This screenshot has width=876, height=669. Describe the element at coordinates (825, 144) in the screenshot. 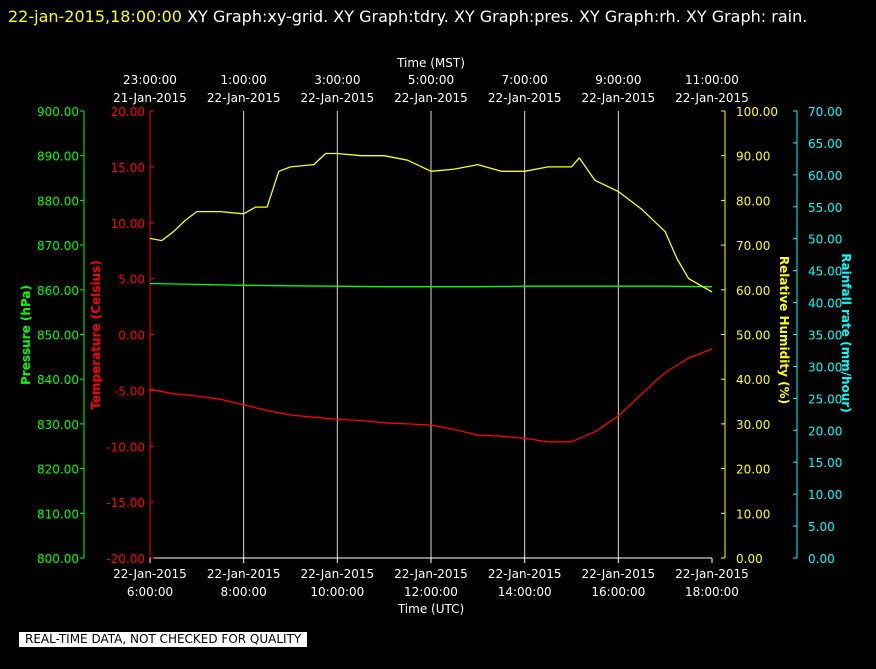

I see `rain-tick-label: 65.00` at that location.